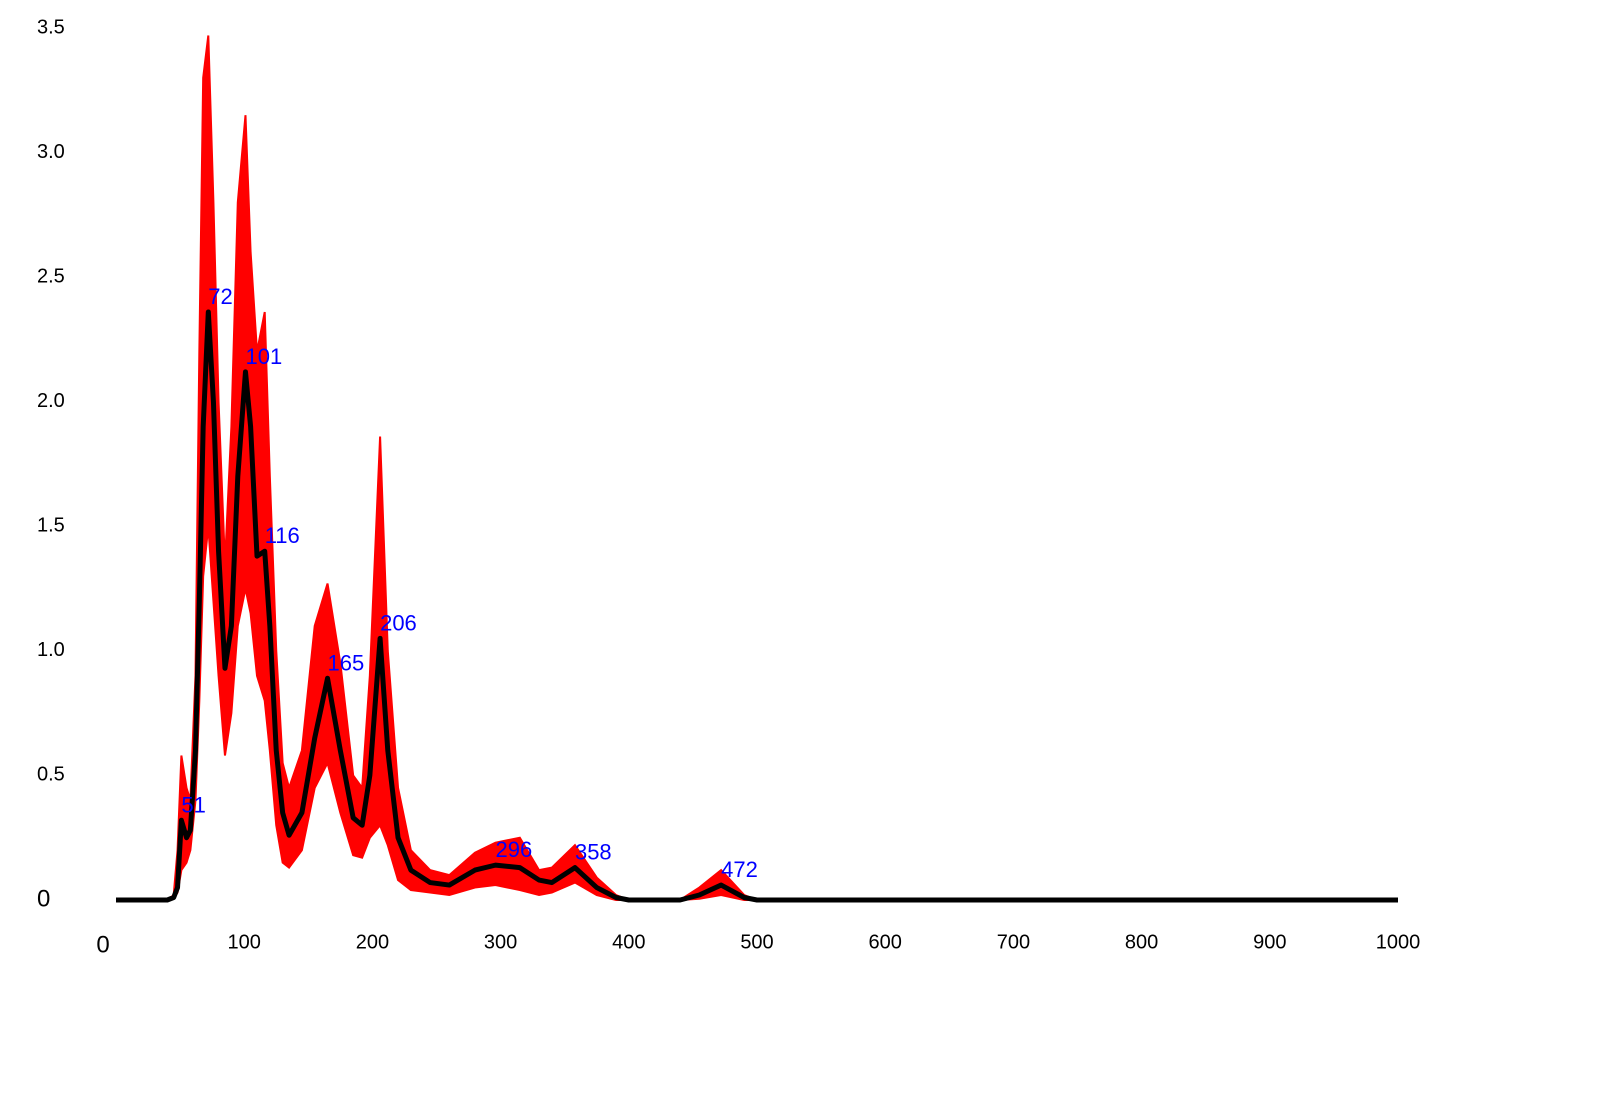 Image resolution: width=1600 pixels, height=1096 pixels. Describe the element at coordinates (1141, 942) in the screenshot. I see `x-tick-label: 800` at that location.